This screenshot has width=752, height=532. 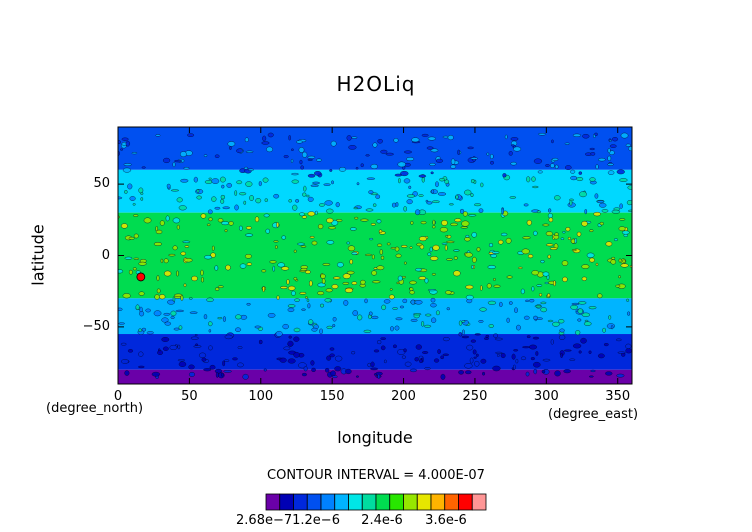 What do you see at coordinates (118, 396) in the screenshot?
I see `x-tick-label: 0` at bounding box center [118, 396].